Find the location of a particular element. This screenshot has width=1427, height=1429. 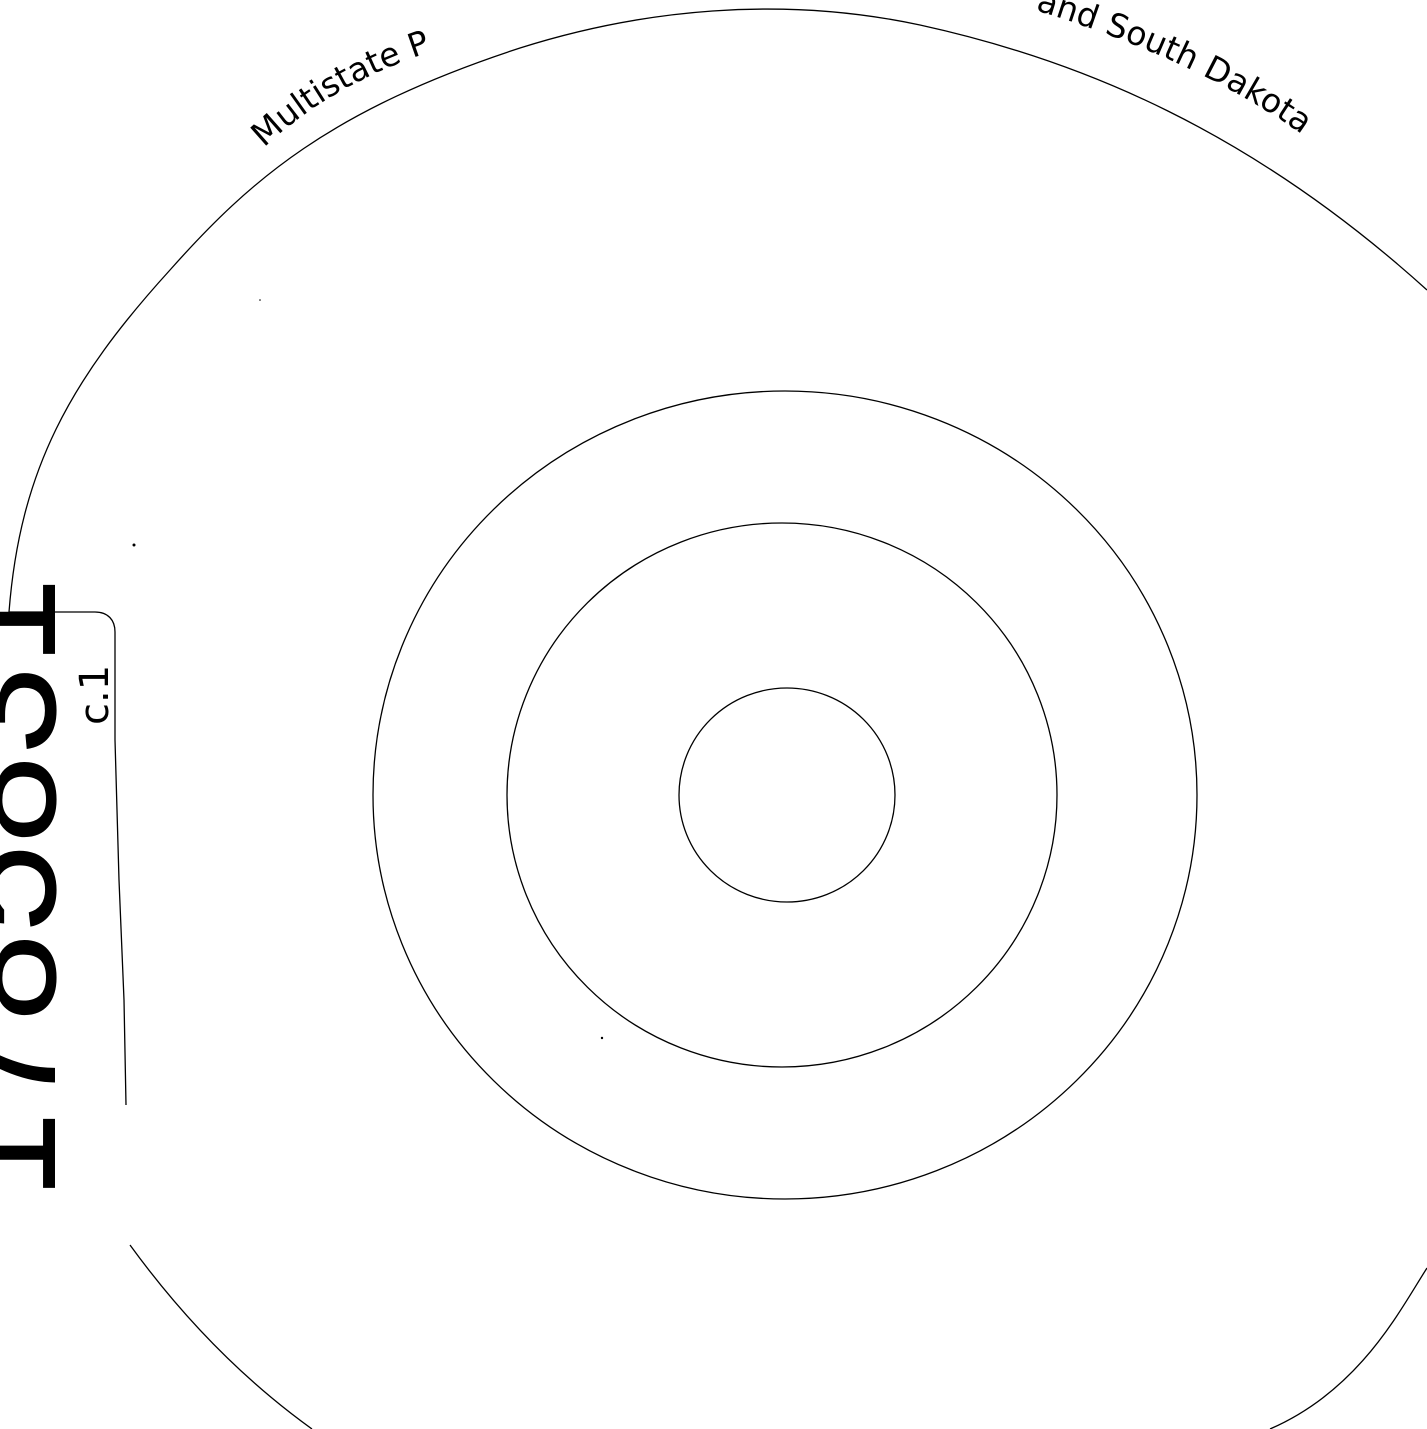

label-border is located at coordinates (68, 858).